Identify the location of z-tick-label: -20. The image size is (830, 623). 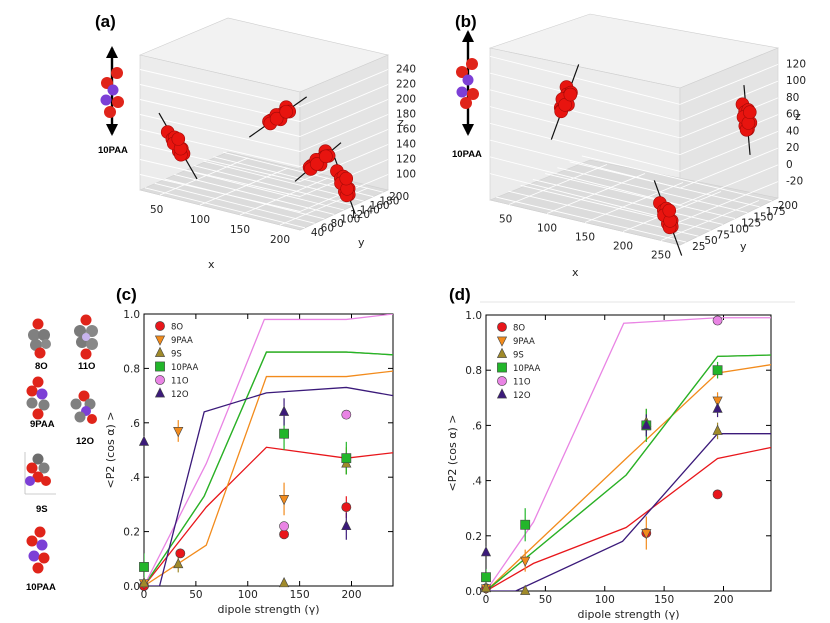
(794, 182).